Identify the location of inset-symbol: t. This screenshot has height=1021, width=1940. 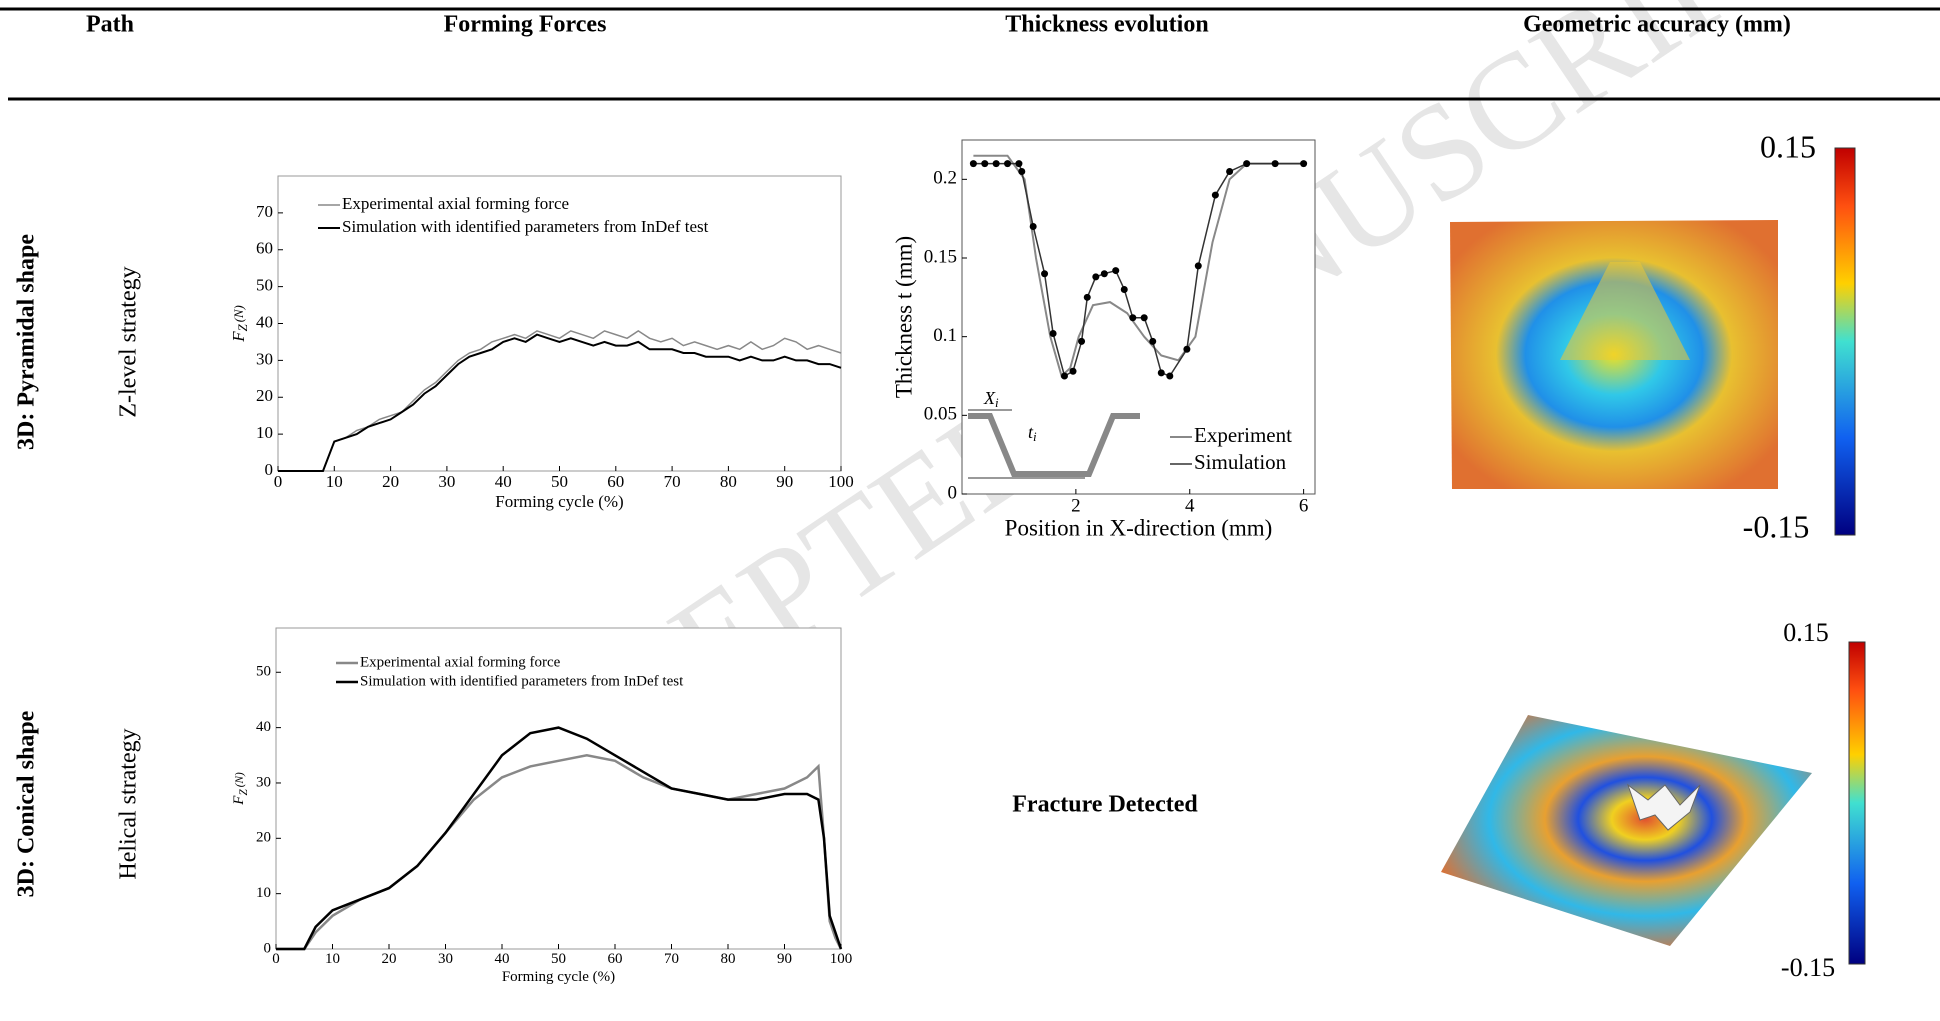
(1031, 432).